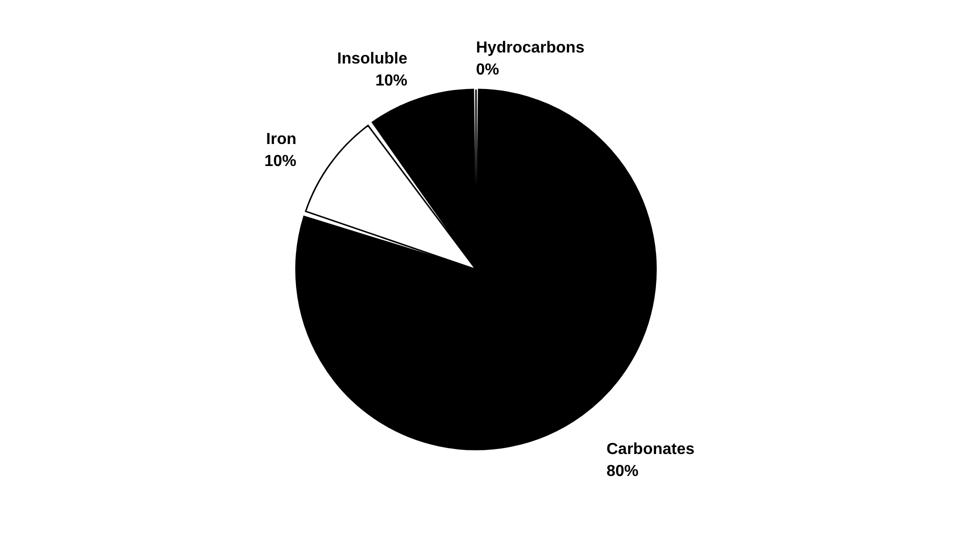 The width and height of the screenshot is (954, 539). I want to click on category-label: Hydrocarbons, so click(530, 48).